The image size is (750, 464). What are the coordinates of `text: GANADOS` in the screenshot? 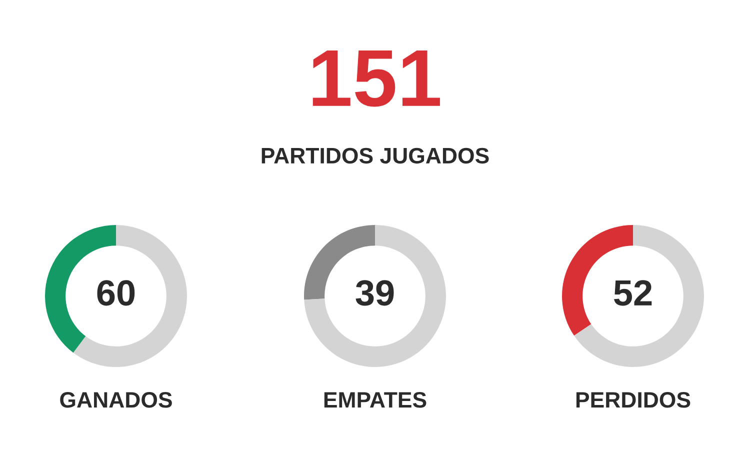 It's located at (116, 400).